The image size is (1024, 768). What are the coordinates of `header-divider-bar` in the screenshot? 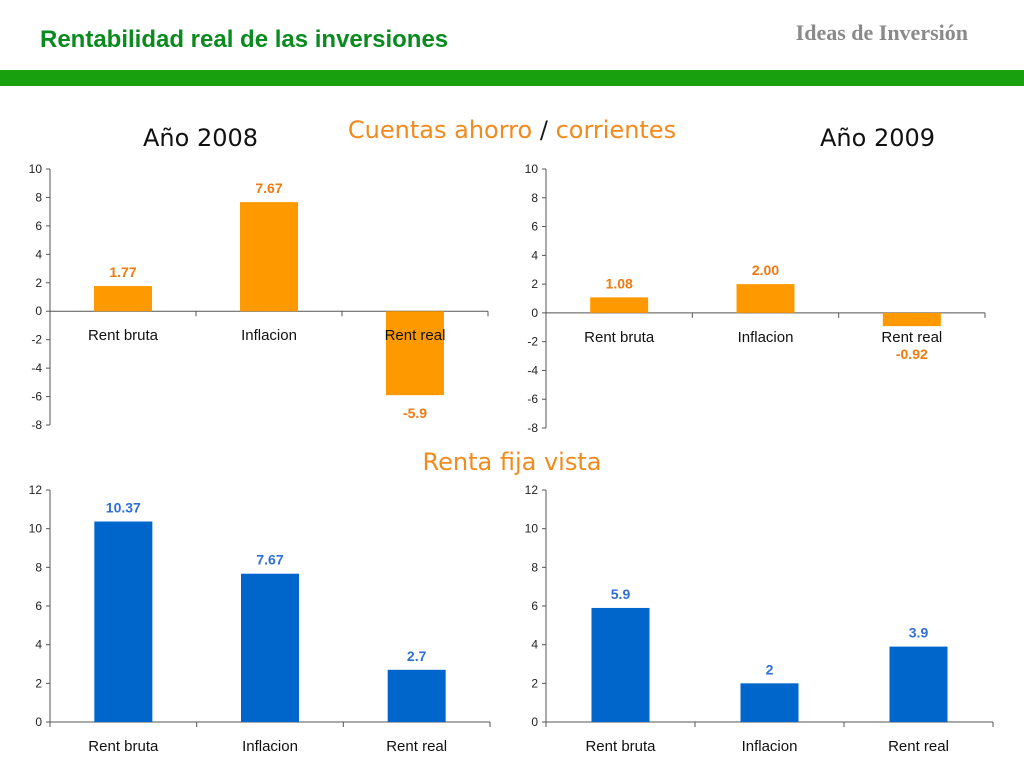 It's located at (512, 78).